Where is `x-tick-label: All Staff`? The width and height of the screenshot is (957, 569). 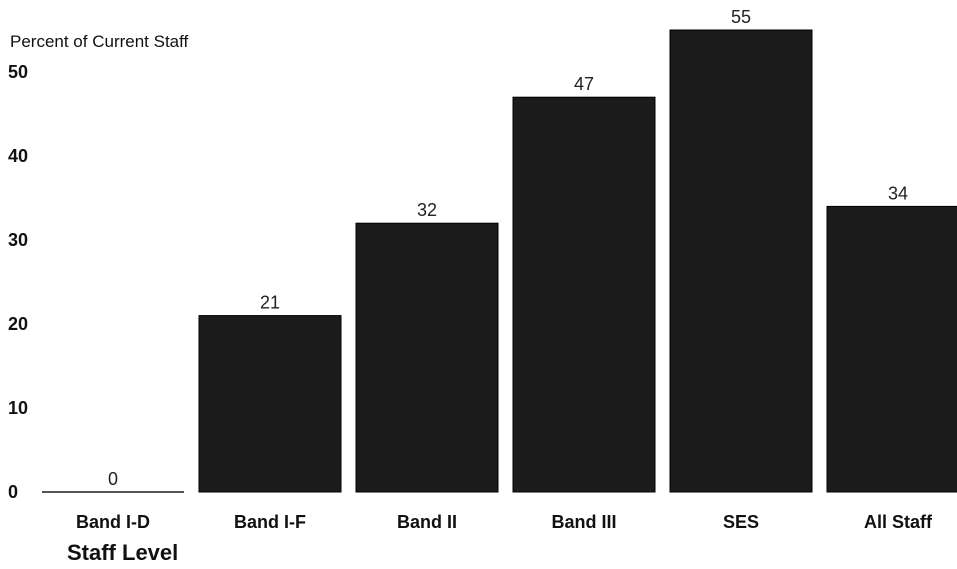 x-tick-label: All Staff is located at coordinates (898, 522).